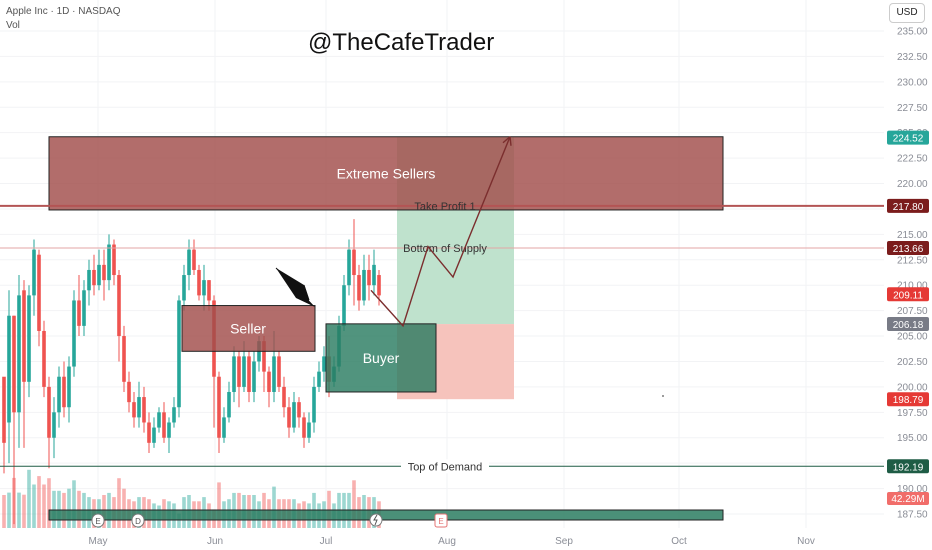  I want to click on lightning-icon-glyph, so click(375, 520).